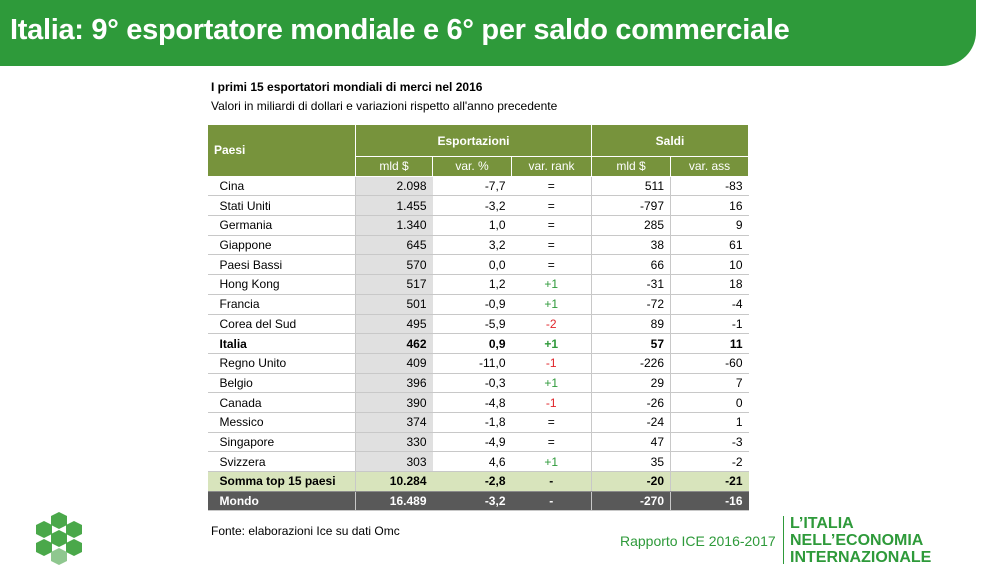 Image resolution: width=984 pixels, height=571 pixels. Describe the element at coordinates (281, 461) in the screenshot. I see `table-cell: Svizzera` at that location.